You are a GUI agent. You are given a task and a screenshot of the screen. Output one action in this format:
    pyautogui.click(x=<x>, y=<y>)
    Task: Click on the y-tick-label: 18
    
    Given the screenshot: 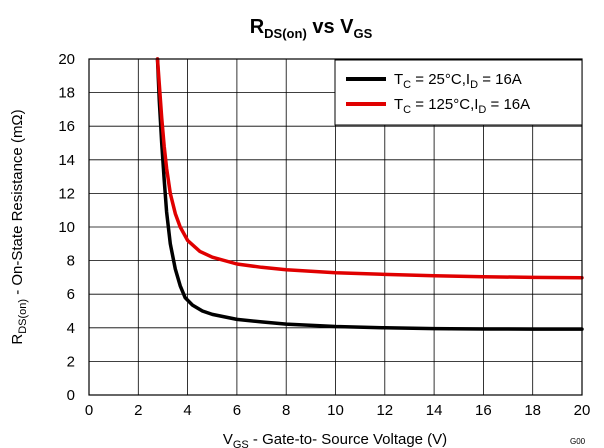 What is the action you would take?
    pyautogui.click(x=66, y=93)
    